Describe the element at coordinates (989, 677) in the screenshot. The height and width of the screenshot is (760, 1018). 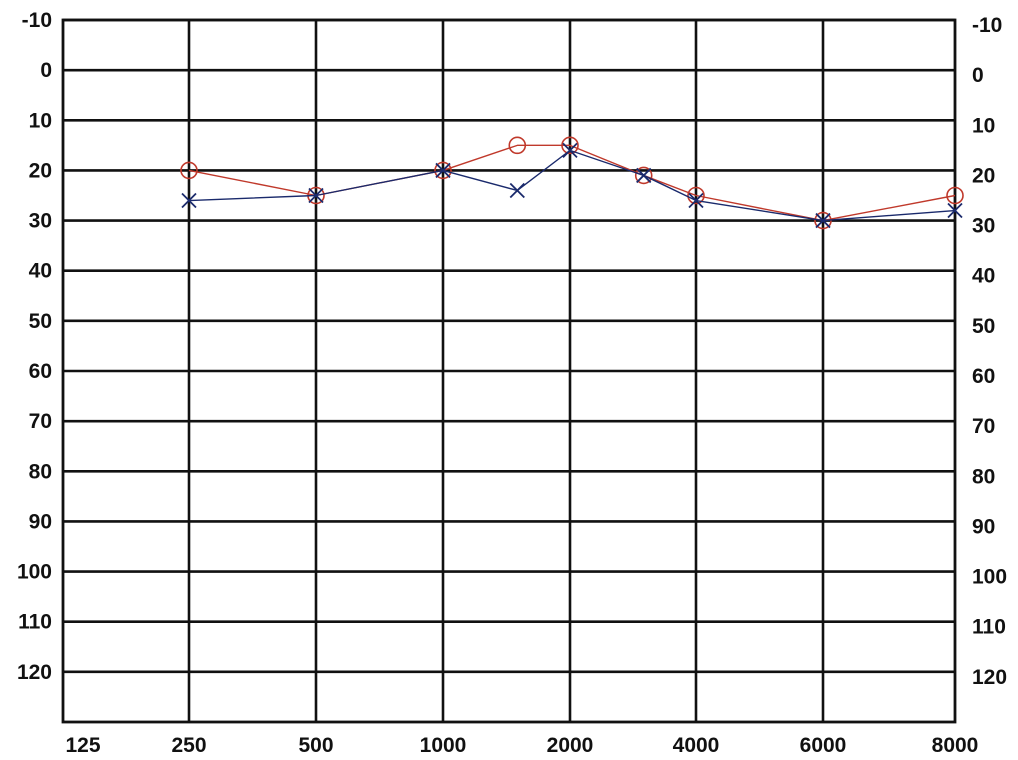
I see `y-tick-label-right: 120` at that location.